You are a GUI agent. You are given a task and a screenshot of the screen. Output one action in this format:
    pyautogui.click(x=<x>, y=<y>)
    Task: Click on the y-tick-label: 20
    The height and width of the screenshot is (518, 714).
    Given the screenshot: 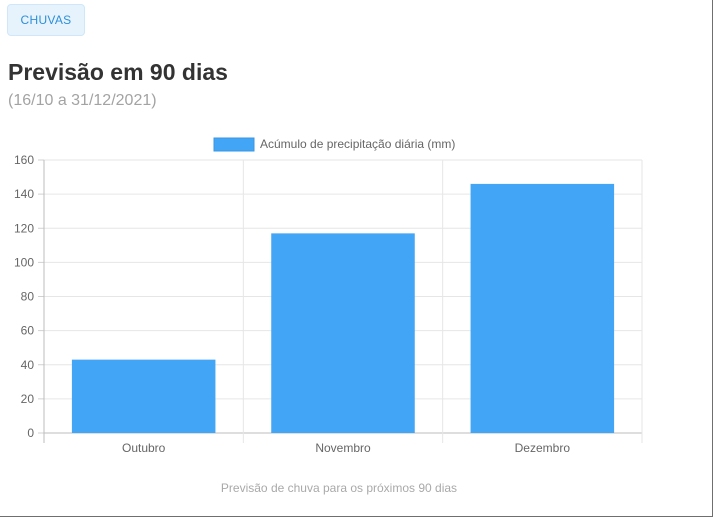 What is the action you would take?
    pyautogui.click(x=28, y=399)
    